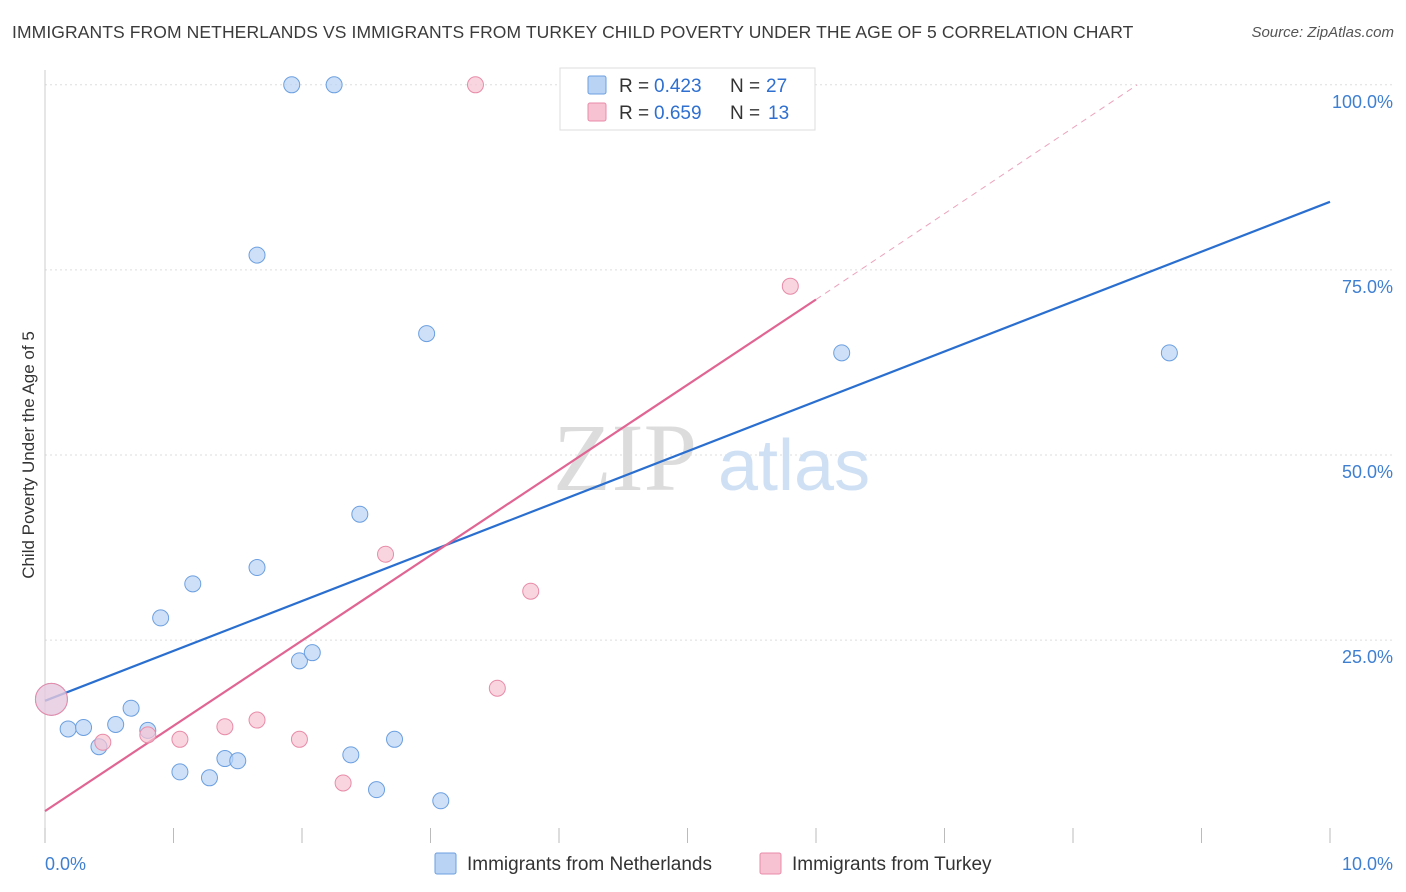 This screenshot has height=892, width=1406. Describe the element at coordinates (778, 113) in the screenshot. I see `legend-n-value-turkey: 13` at that location.